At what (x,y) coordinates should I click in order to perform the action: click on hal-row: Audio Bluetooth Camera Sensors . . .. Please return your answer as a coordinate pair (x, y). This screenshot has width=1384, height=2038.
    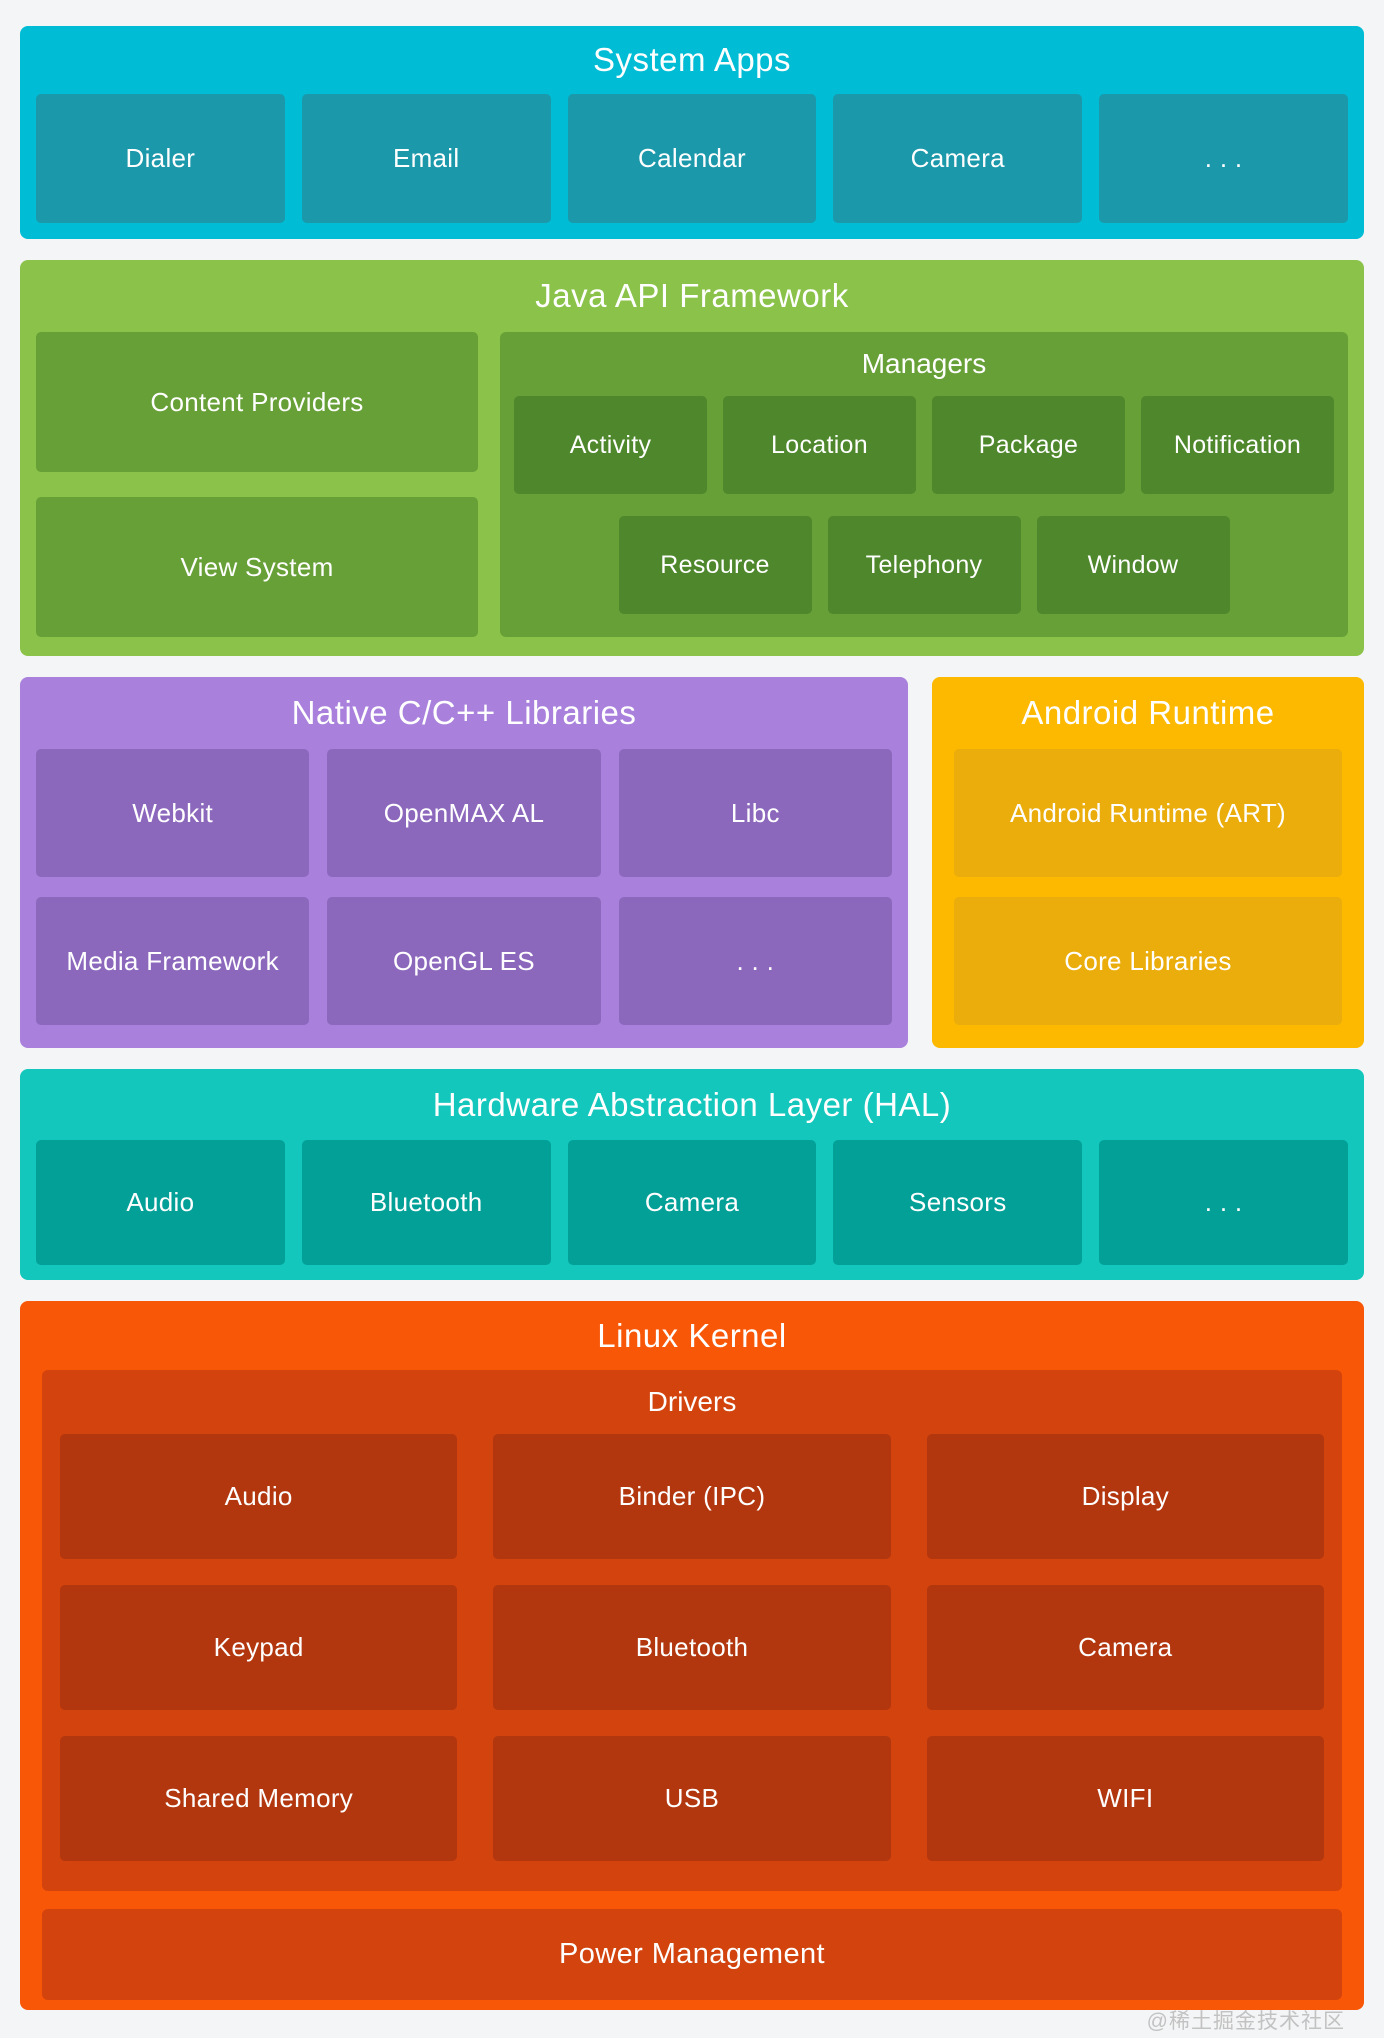
    Looking at the image, I should click on (692, 1202).